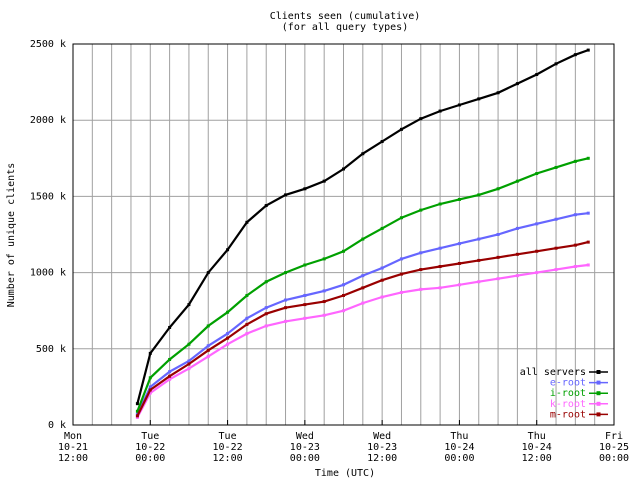 Image resolution: width=640 pixels, height=480 pixels. I want to click on y-tick-labels: 0 k 500 k 1000 k 1500 k 2000 k 2500 k, so click(48, 235).